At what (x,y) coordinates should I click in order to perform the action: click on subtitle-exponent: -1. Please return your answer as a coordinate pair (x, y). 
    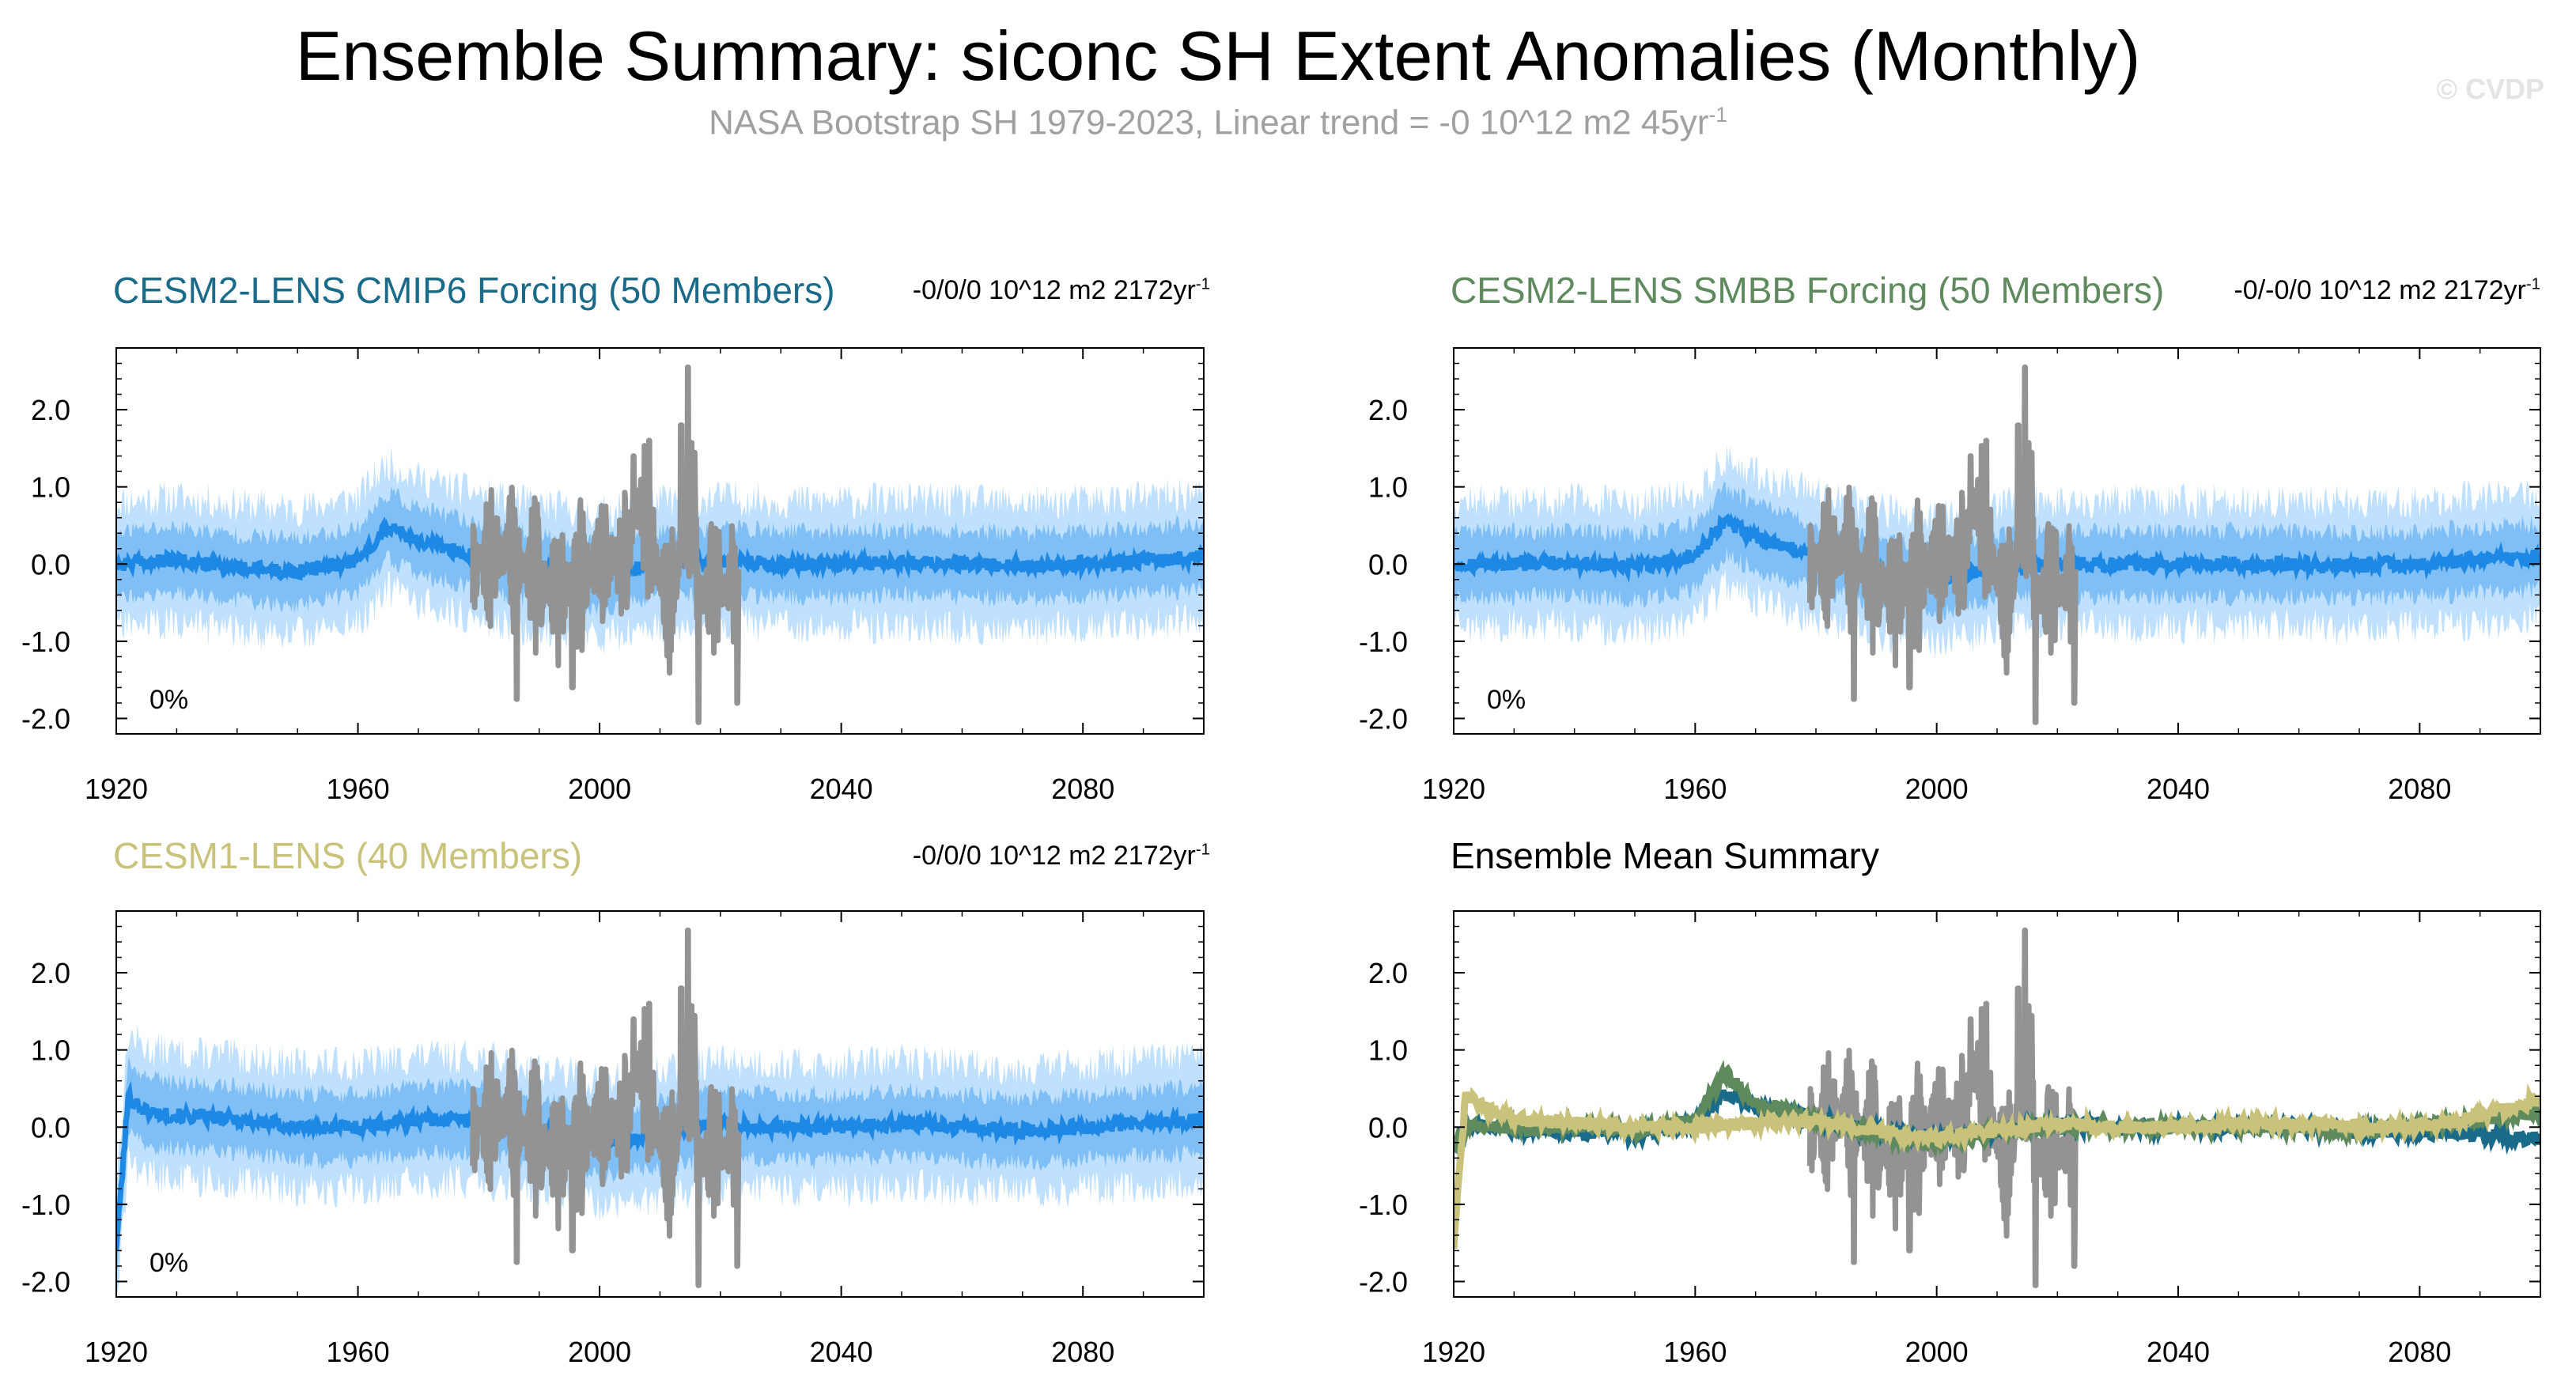
    Looking at the image, I should click on (1718, 115).